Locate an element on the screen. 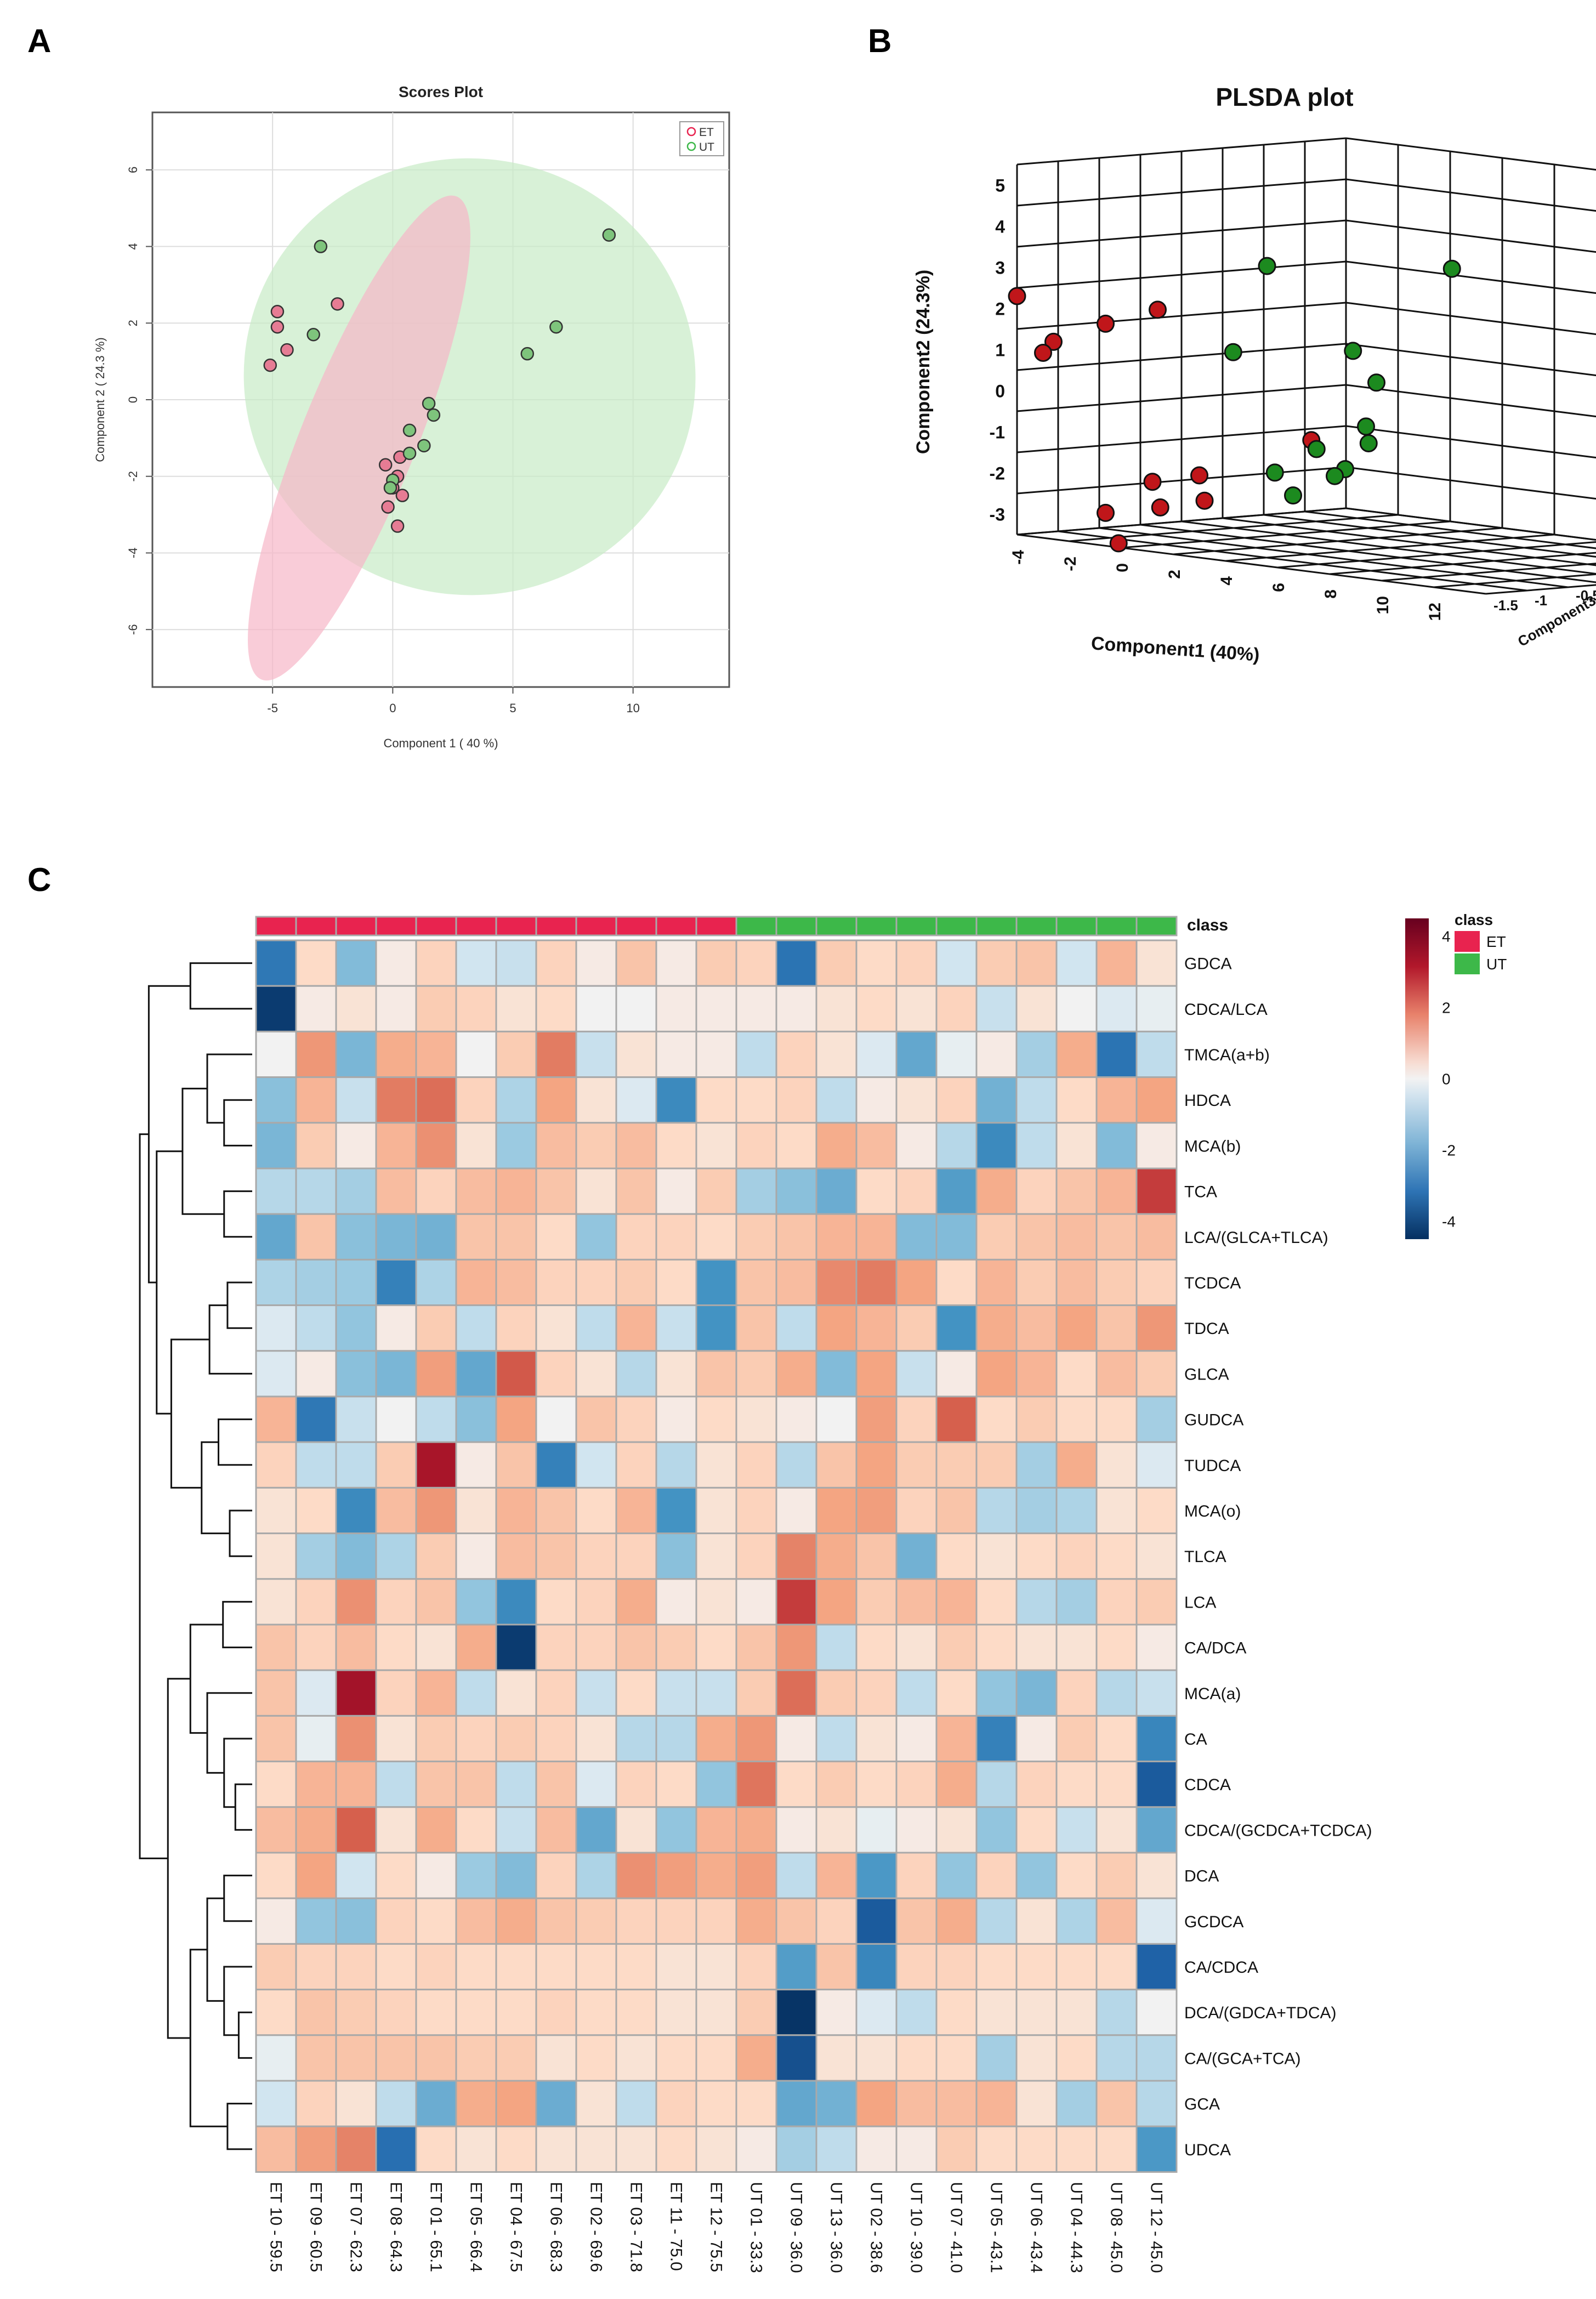 The height and width of the screenshot is (2299, 1596). plsda-3d-box is located at coordinates (1306, 366).